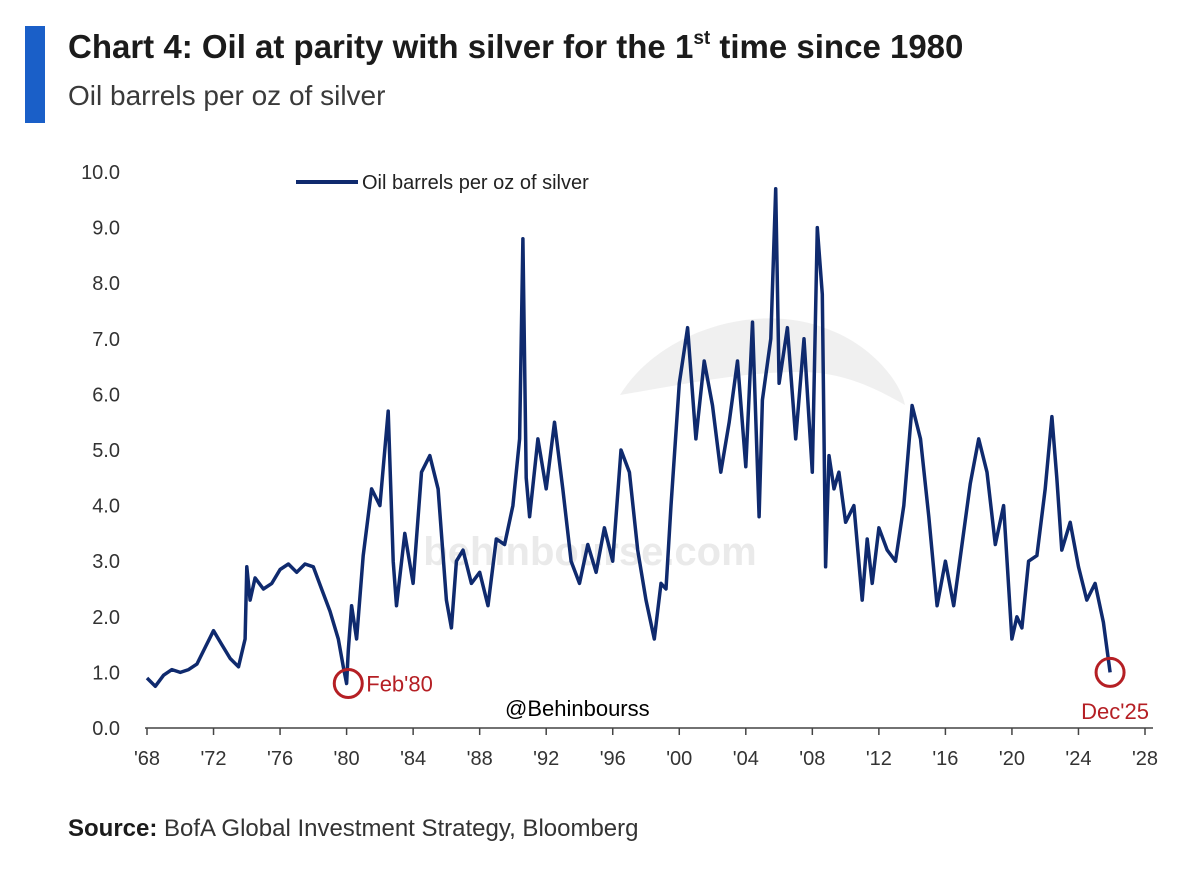 The image size is (1200, 887). What do you see at coordinates (577, 708) in the screenshot?
I see `watermark-handle: @Behinbourss` at bounding box center [577, 708].